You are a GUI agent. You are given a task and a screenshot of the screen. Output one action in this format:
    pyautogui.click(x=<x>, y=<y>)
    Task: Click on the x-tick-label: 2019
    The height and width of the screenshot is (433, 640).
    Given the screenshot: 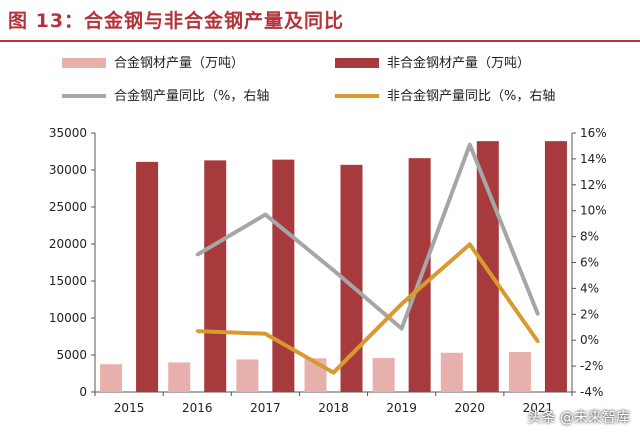 What is the action you would take?
    pyautogui.click(x=401, y=408)
    